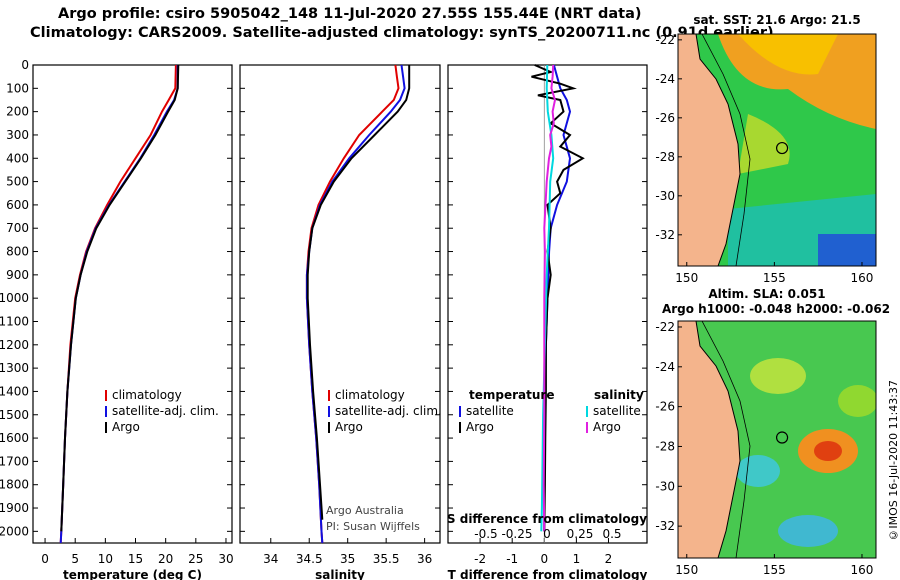  What do you see at coordinates (808, 531) in the screenshot?
I see `sla-low-south` at bounding box center [808, 531].